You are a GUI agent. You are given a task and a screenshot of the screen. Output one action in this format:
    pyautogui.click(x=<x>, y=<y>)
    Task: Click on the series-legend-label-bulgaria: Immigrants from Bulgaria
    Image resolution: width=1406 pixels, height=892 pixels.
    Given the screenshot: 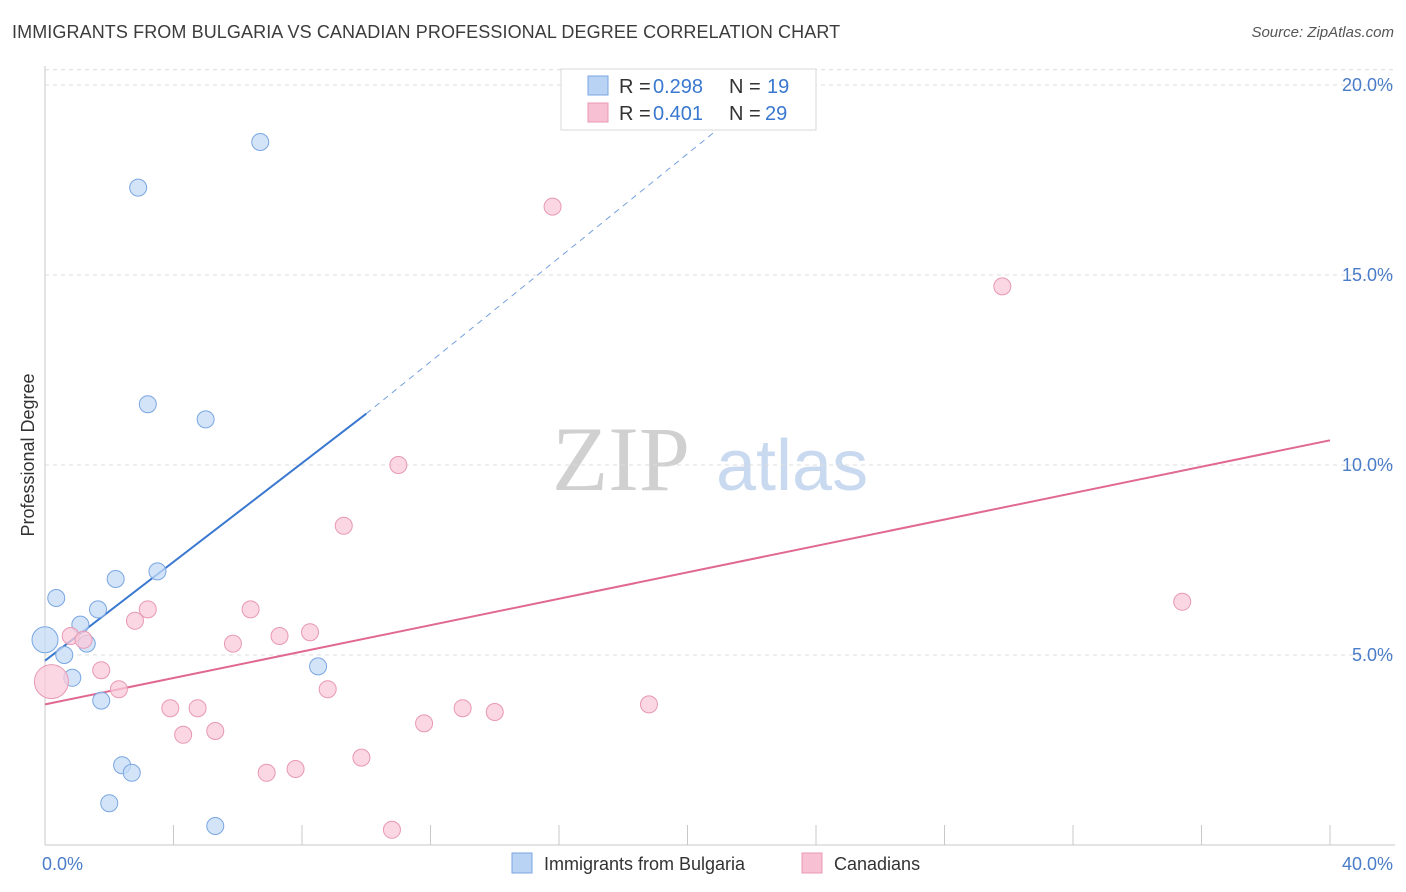 What is the action you would take?
    pyautogui.click(x=645, y=864)
    